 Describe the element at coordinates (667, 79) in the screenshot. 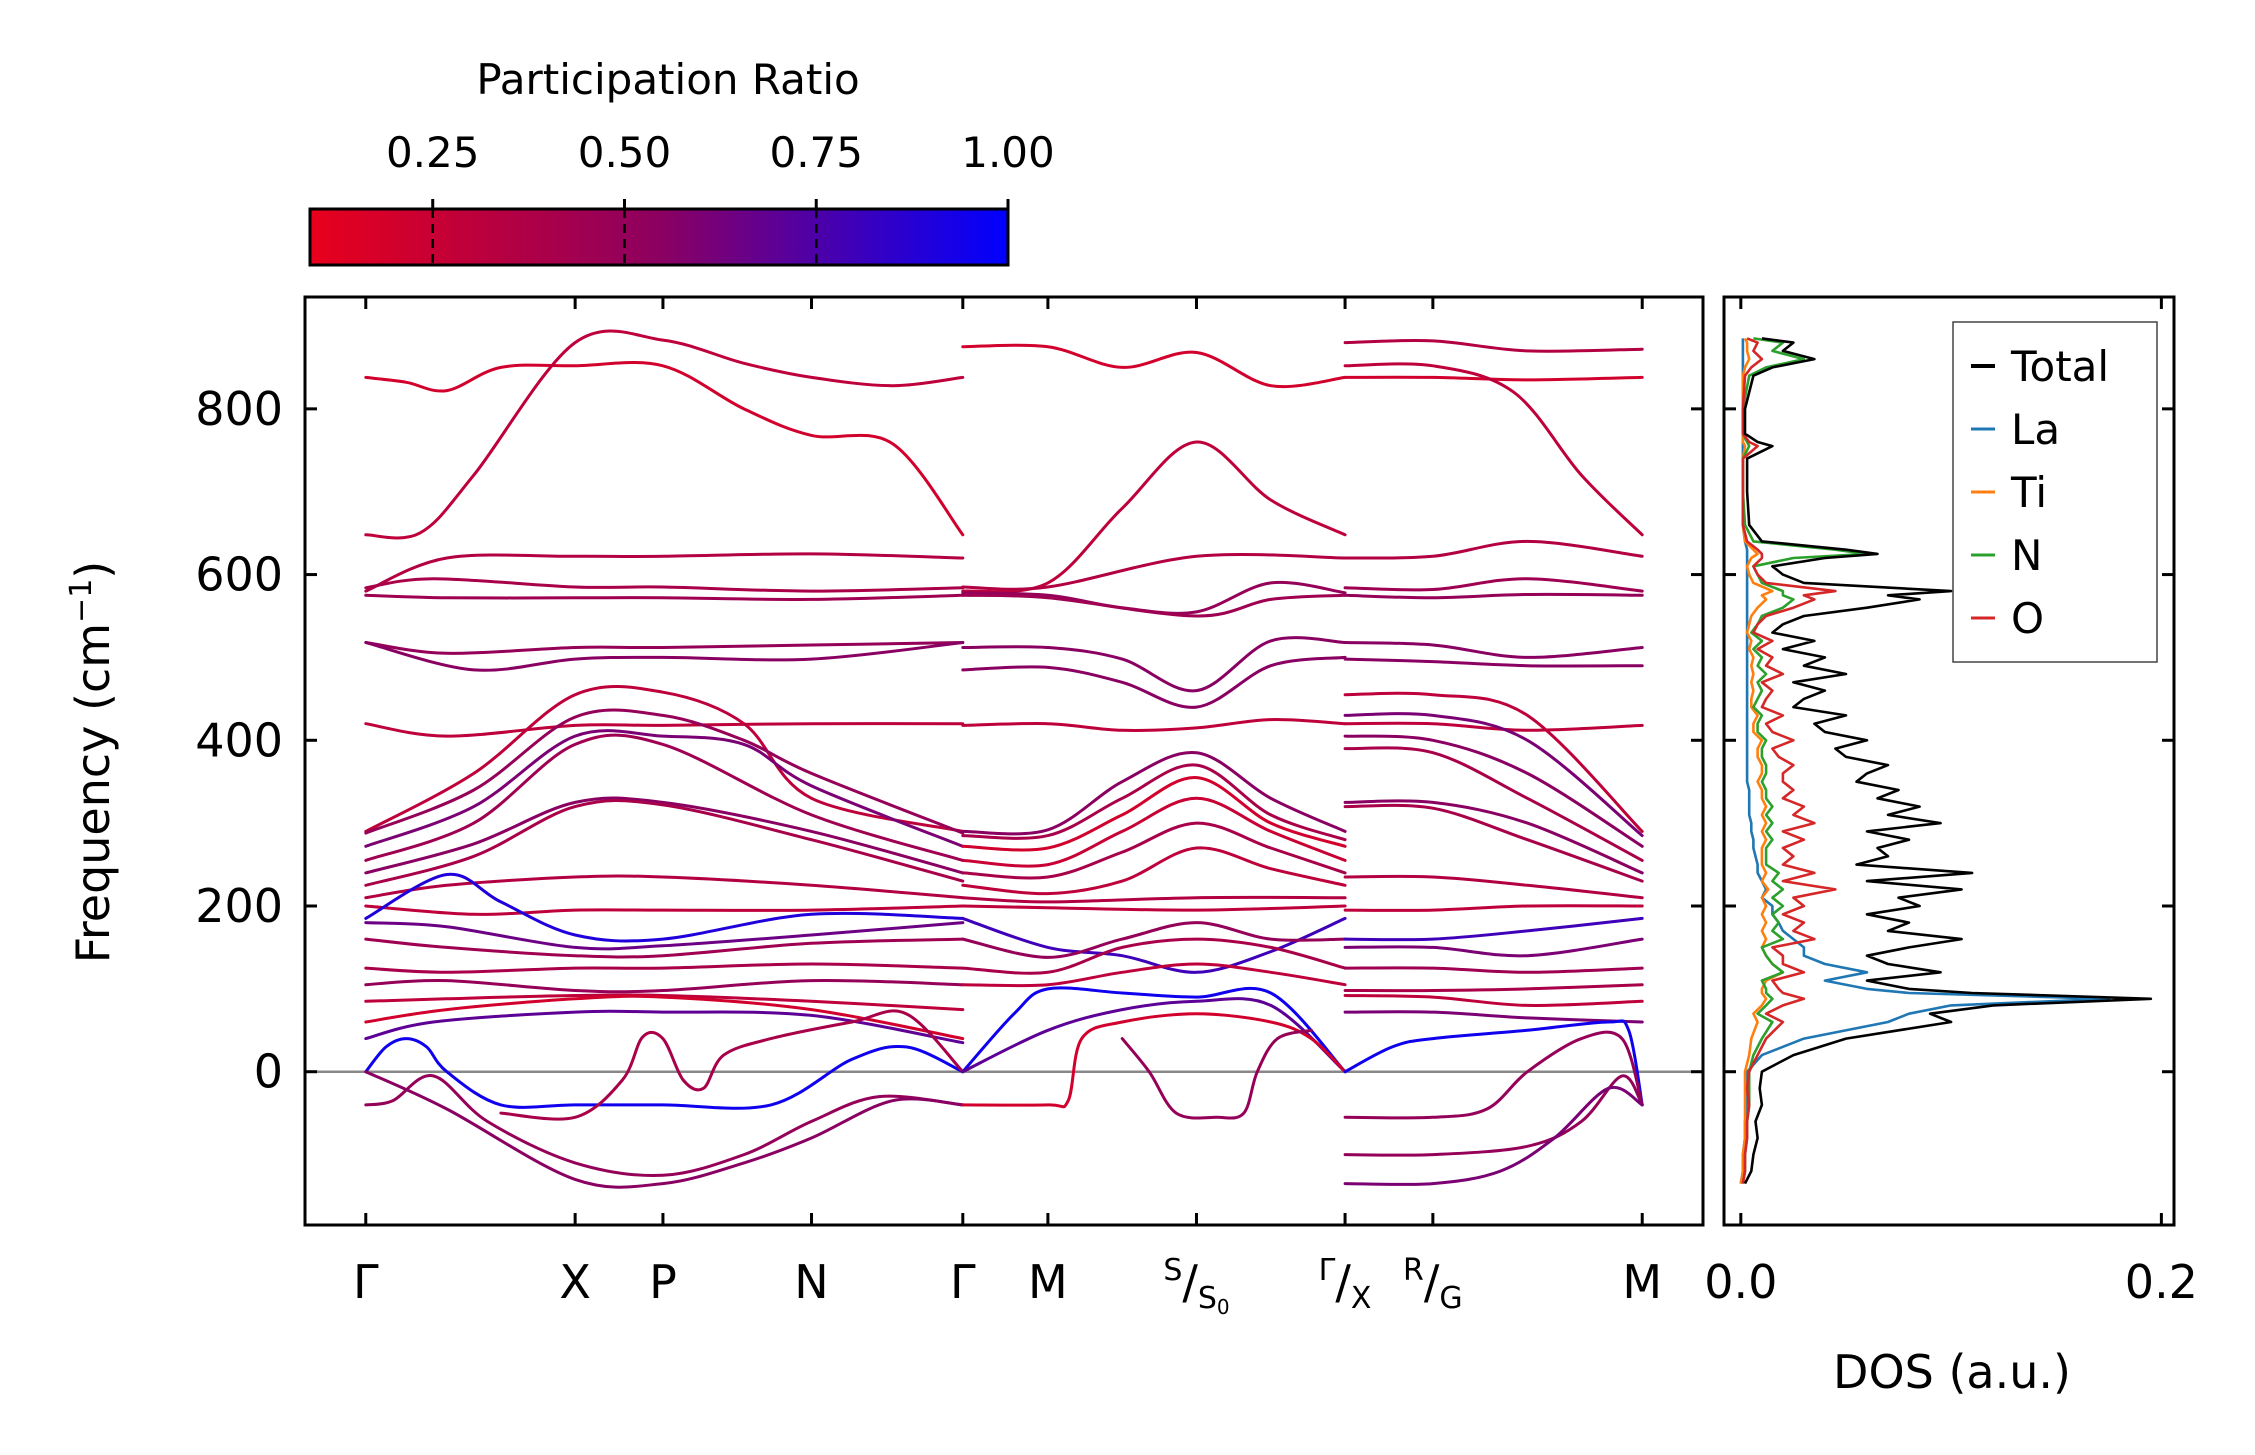

I see `colorbar-title: Participation Ratio` at that location.